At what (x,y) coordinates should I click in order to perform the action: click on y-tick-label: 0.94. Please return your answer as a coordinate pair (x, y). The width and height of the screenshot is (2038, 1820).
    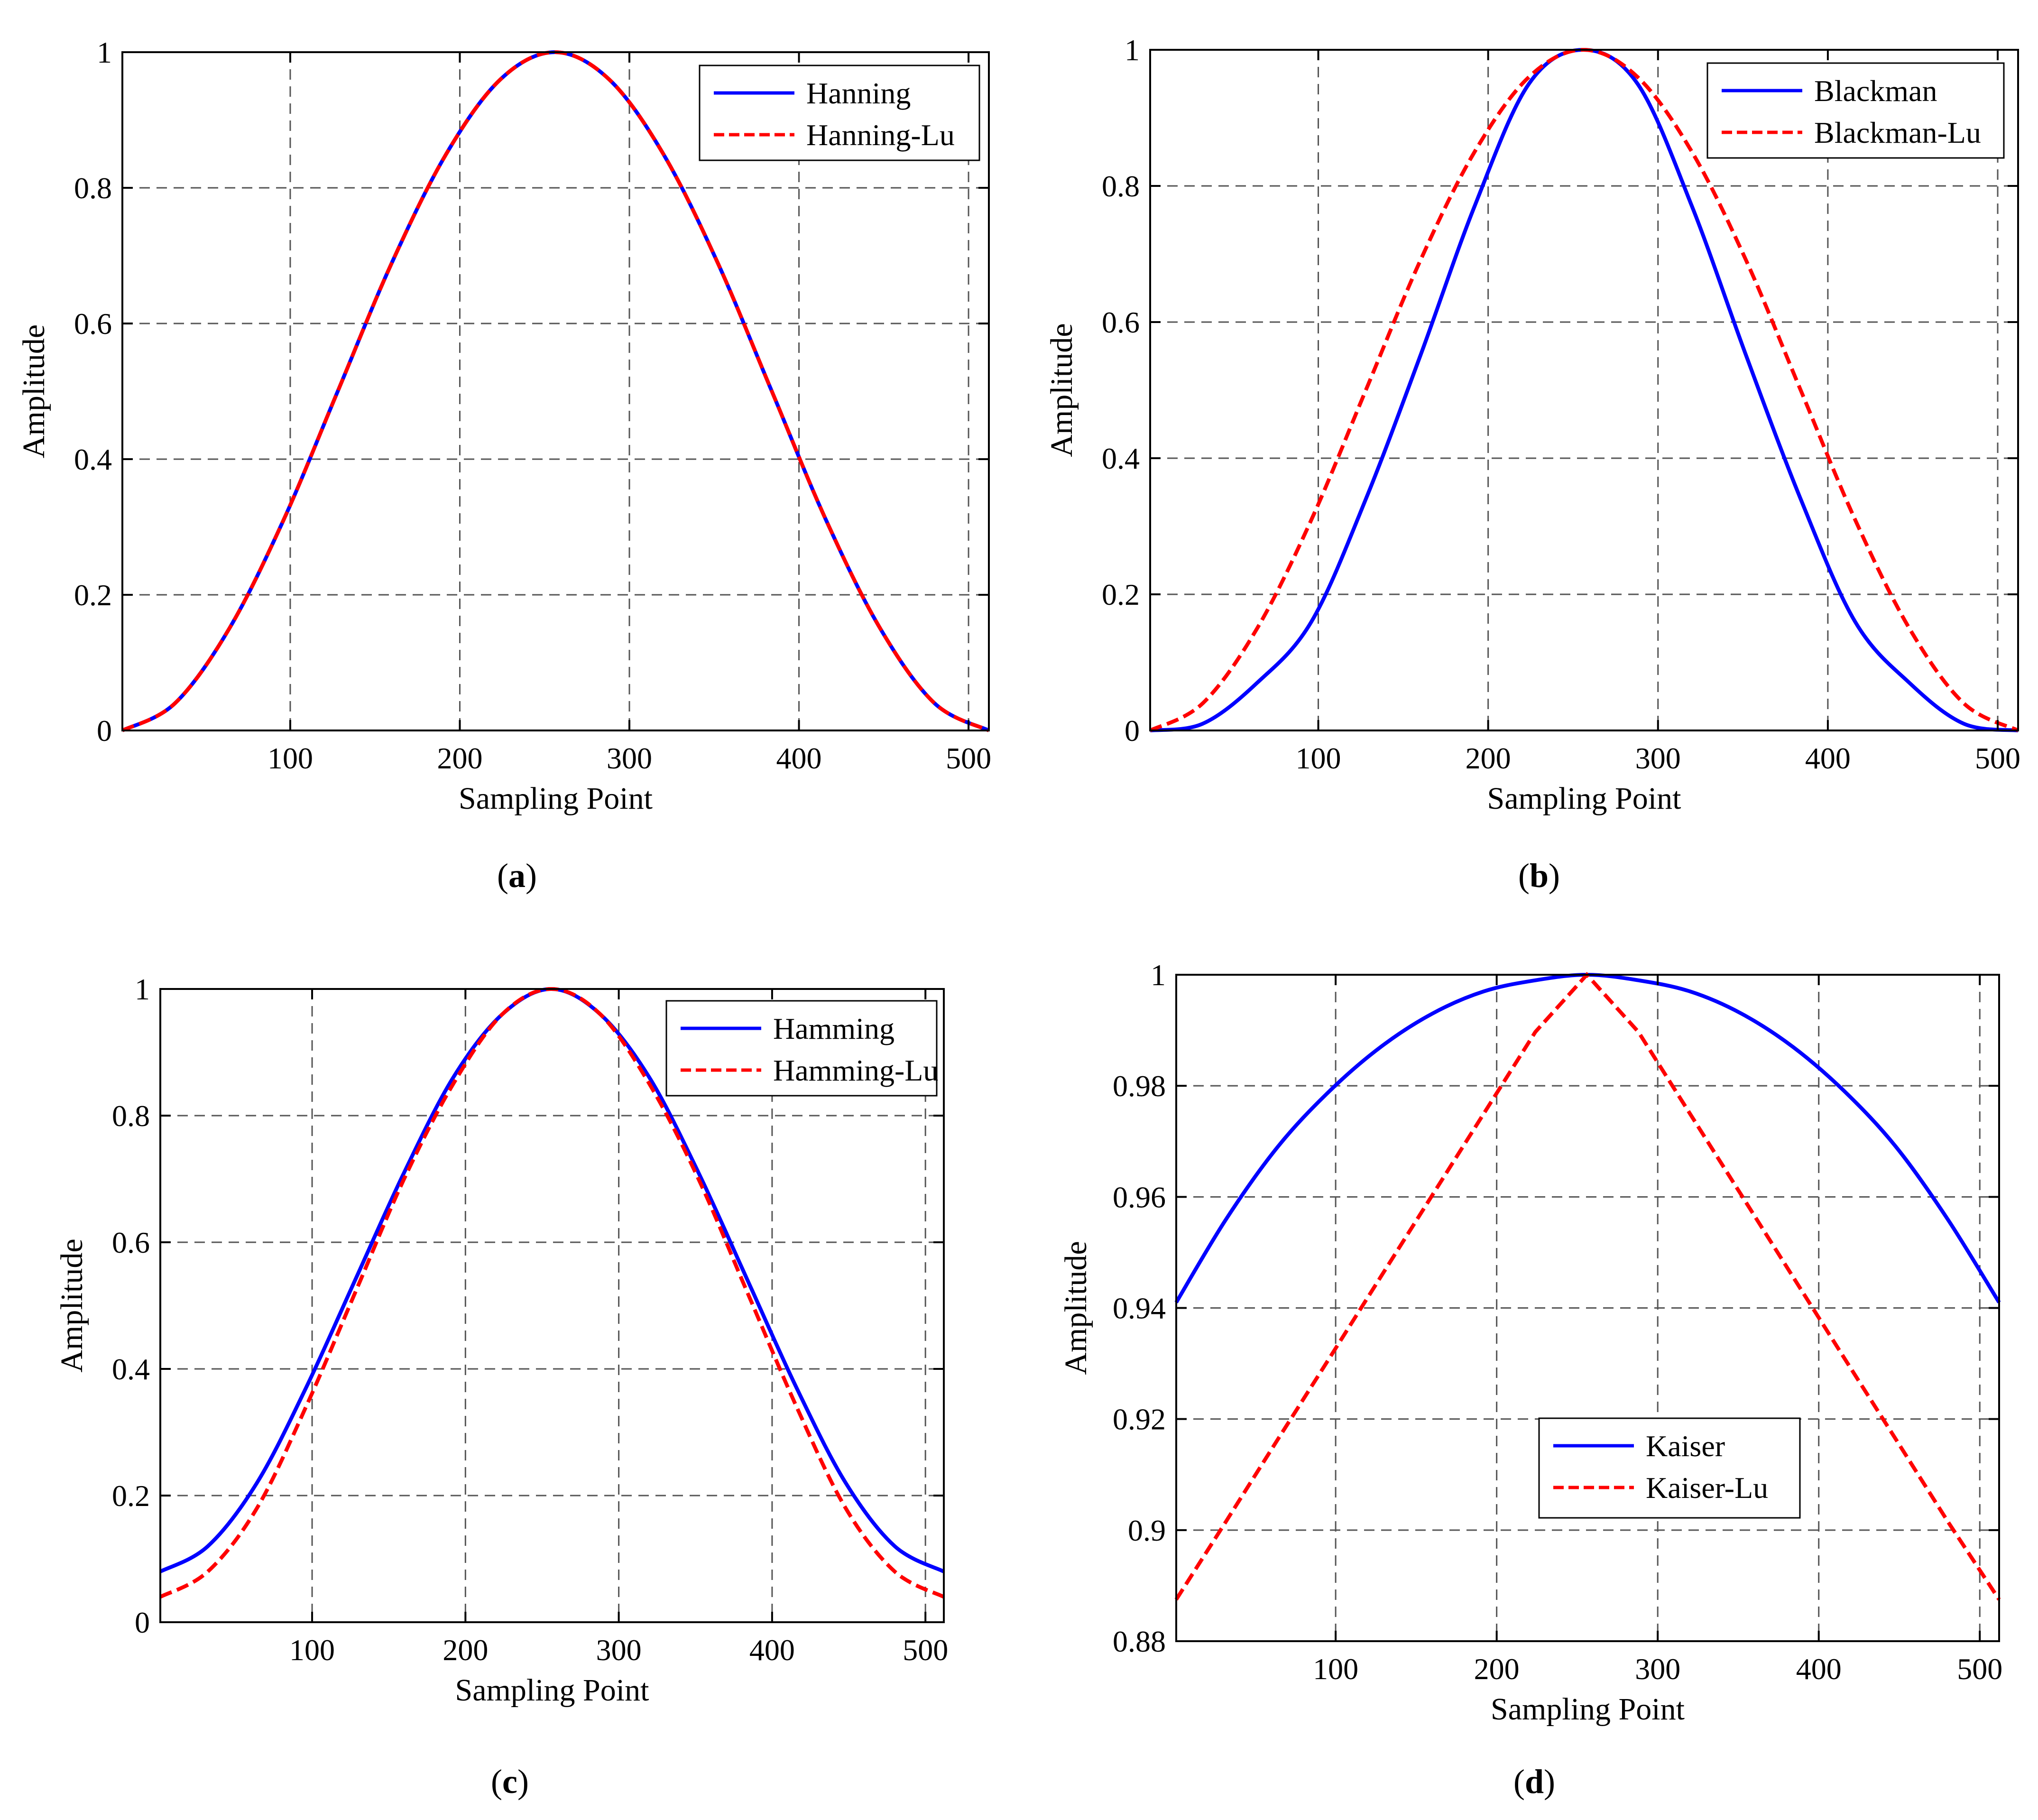
    Looking at the image, I should click on (1140, 1308).